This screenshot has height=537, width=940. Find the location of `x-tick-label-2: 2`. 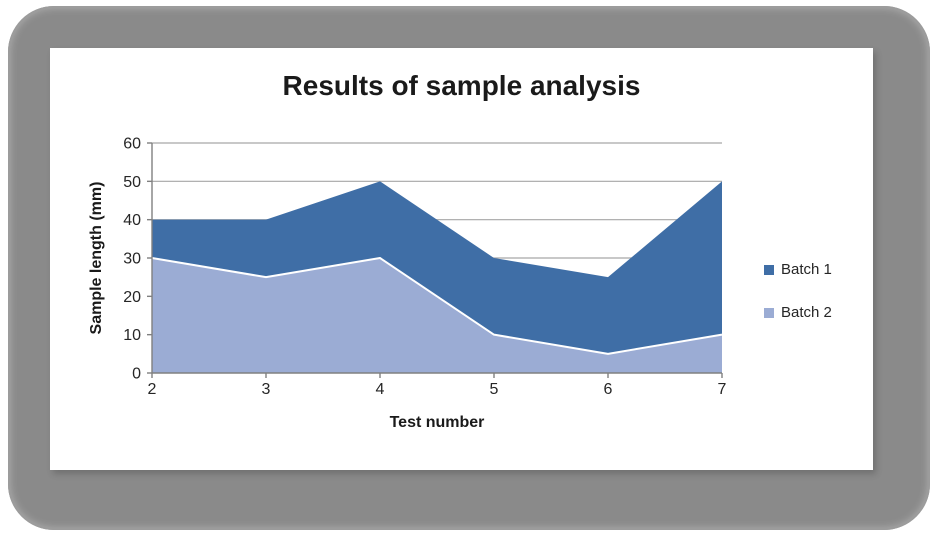

x-tick-label-2: 2 is located at coordinates (152, 389).